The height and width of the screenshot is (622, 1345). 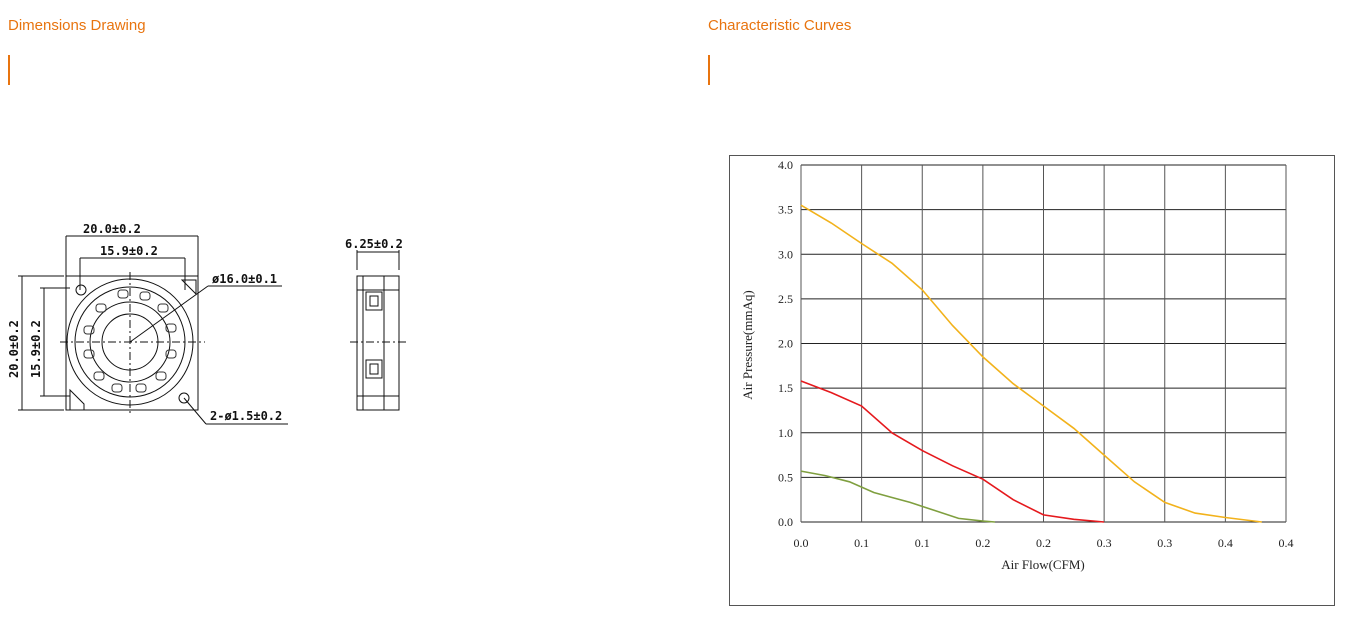 What do you see at coordinates (77, 25) in the screenshot?
I see `dimensions-title: Dimensions Drawing` at bounding box center [77, 25].